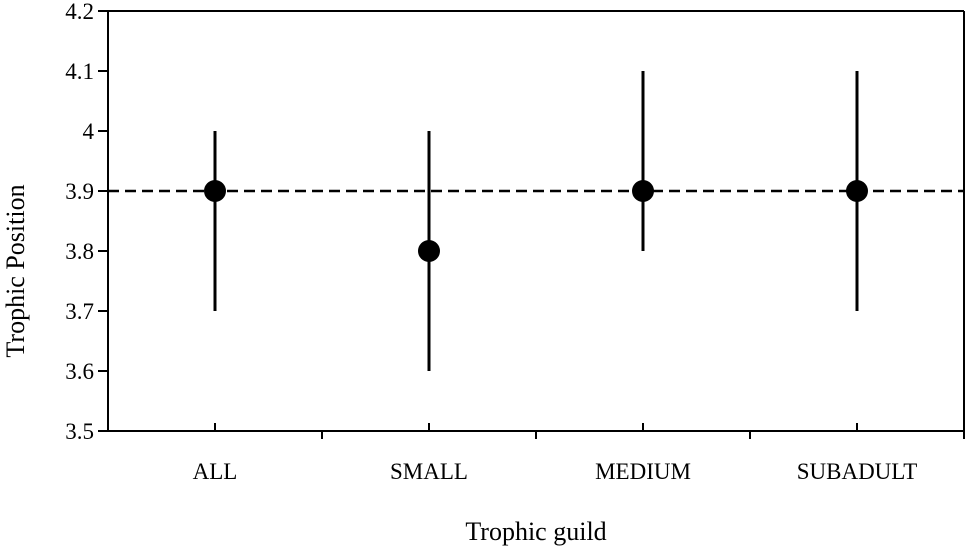 The height and width of the screenshot is (550, 972). What do you see at coordinates (857, 471) in the screenshot?
I see `x-category-label: SUBADULT` at bounding box center [857, 471].